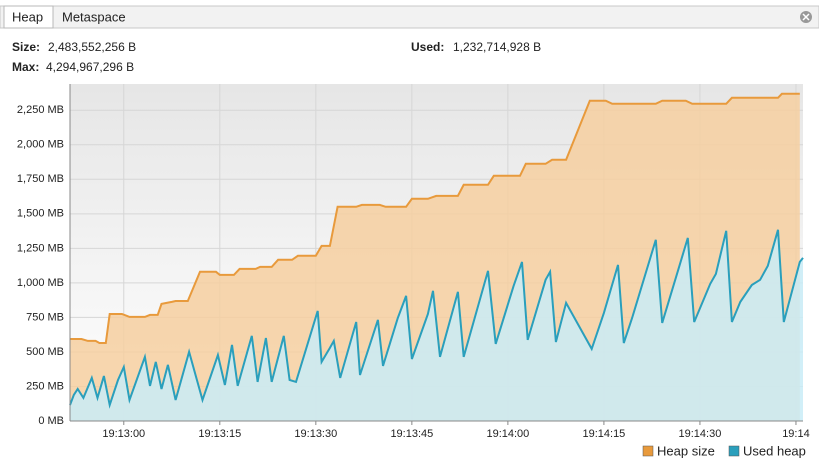 Image resolution: width=819 pixels, height=467 pixels. I want to click on stat-label: Size:, so click(26, 47).